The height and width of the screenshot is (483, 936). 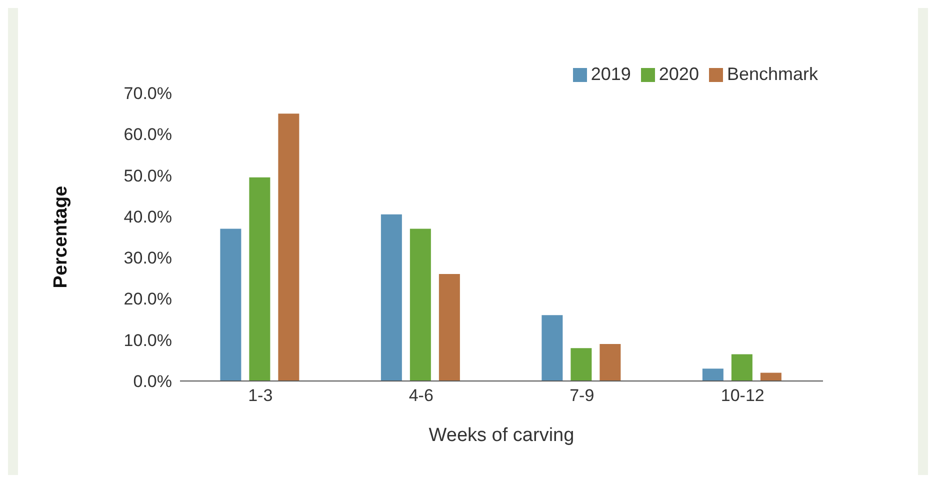 I want to click on y-axis-title: Percentage, so click(x=61, y=237).